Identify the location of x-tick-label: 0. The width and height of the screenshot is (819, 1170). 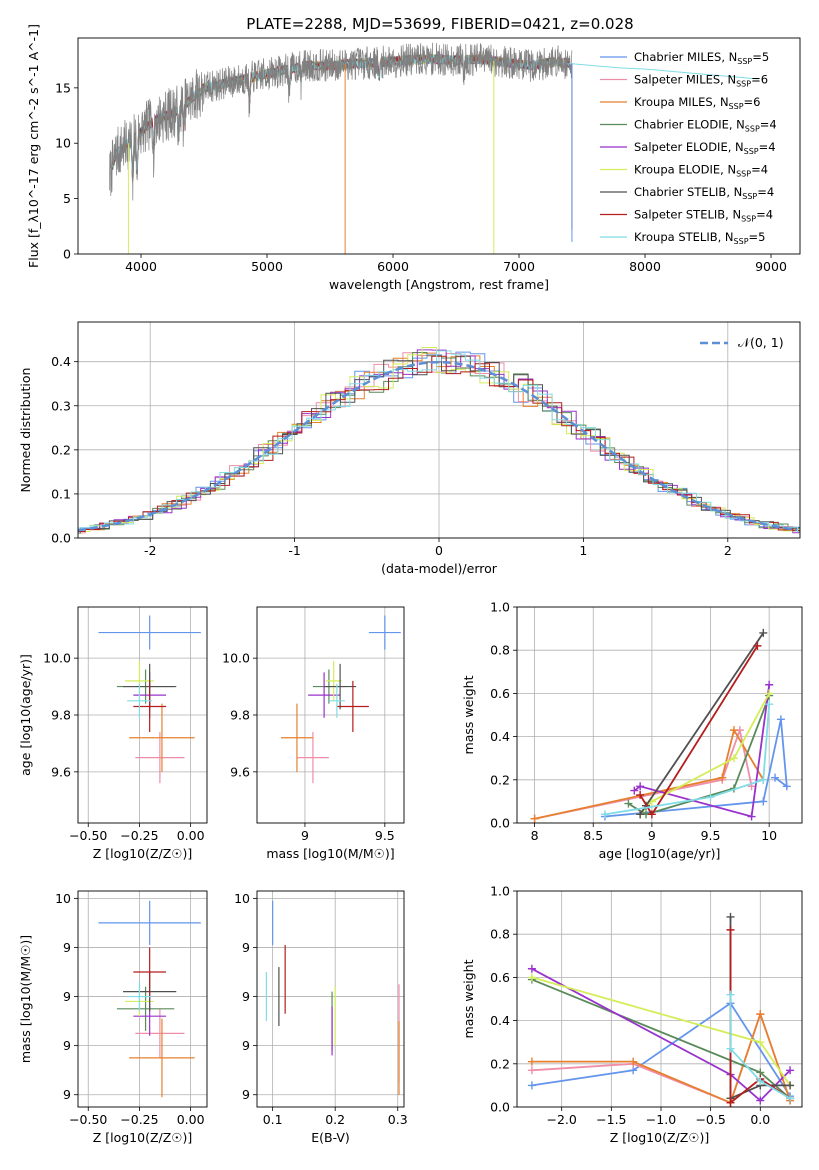
(439, 550).